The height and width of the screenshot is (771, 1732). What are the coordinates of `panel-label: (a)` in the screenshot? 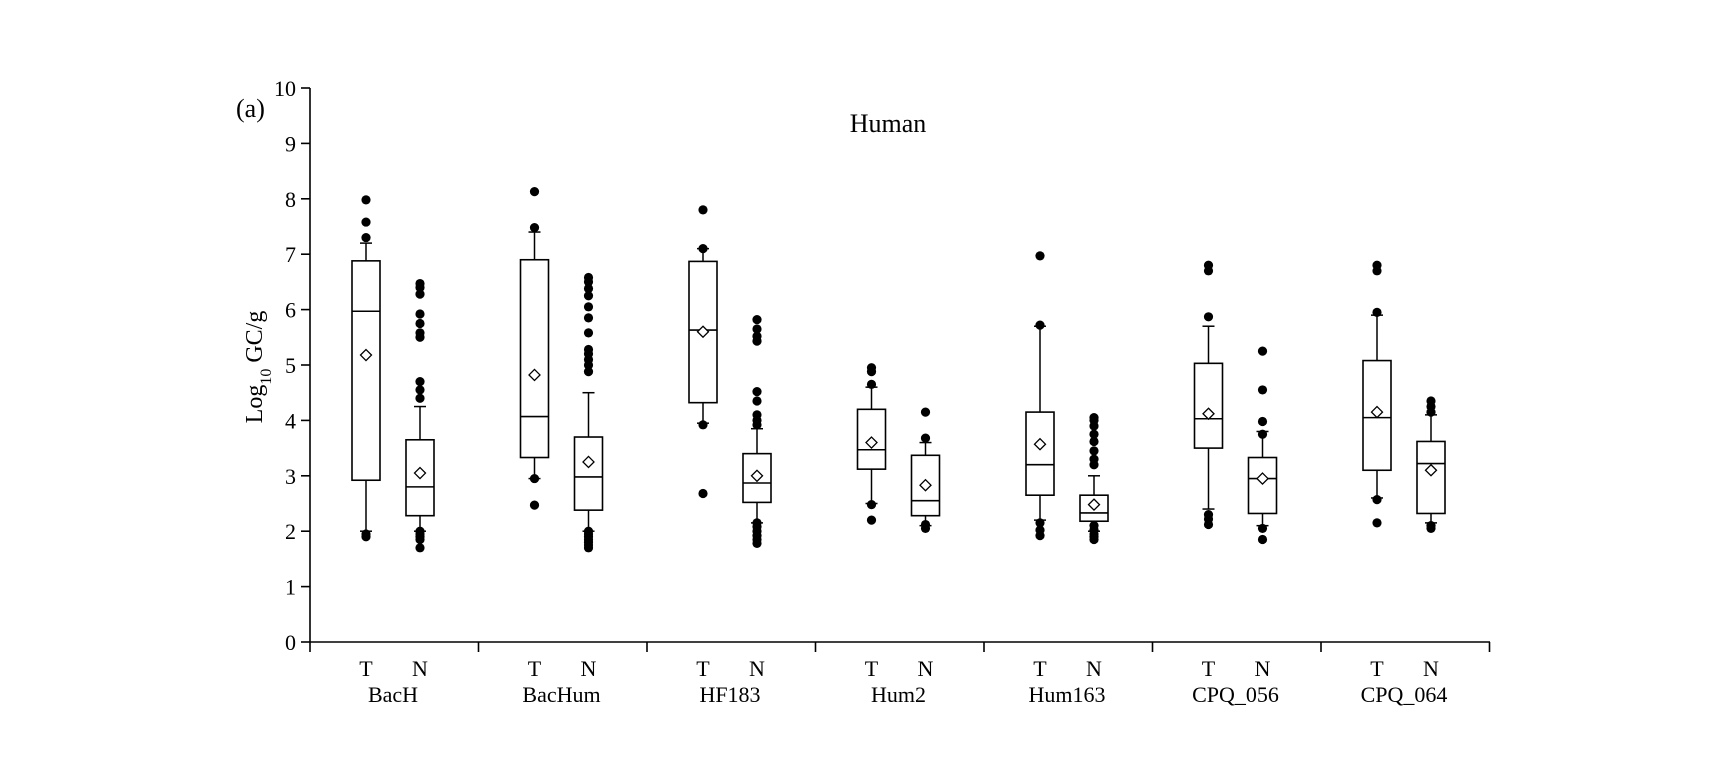 It's located at (250, 108).